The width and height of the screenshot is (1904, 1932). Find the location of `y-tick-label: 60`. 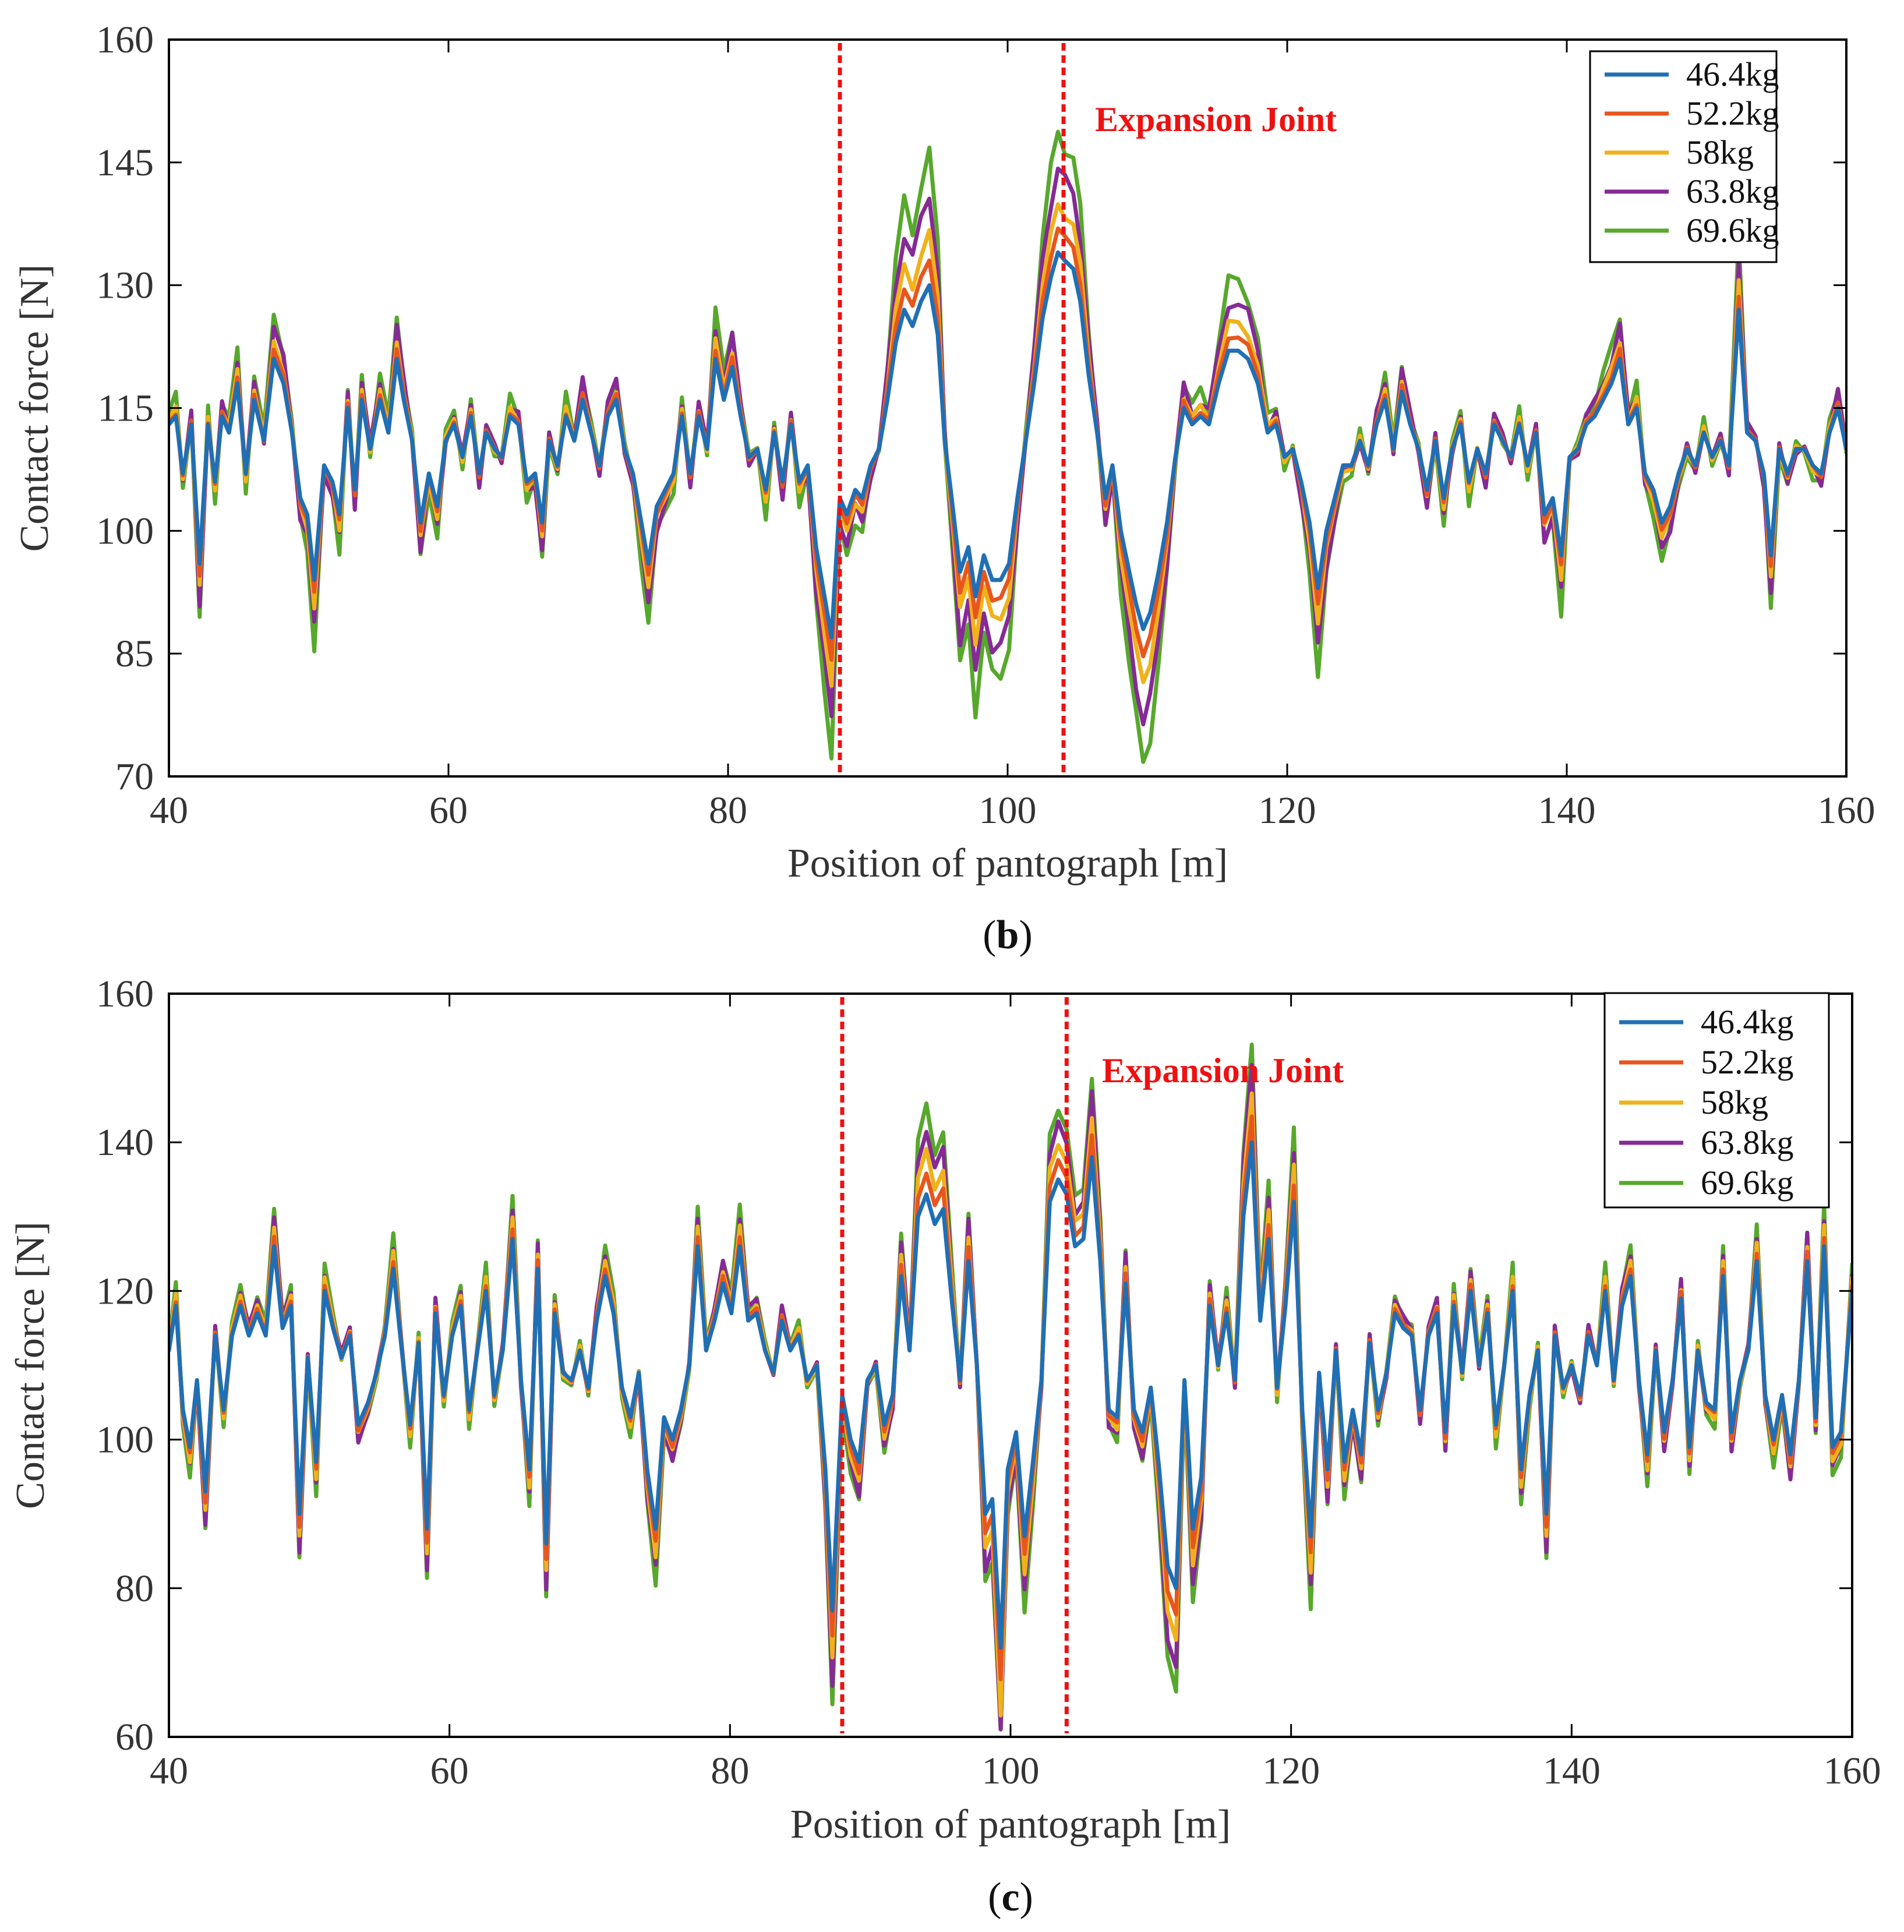

y-tick-label: 60 is located at coordinates (134, 1737).